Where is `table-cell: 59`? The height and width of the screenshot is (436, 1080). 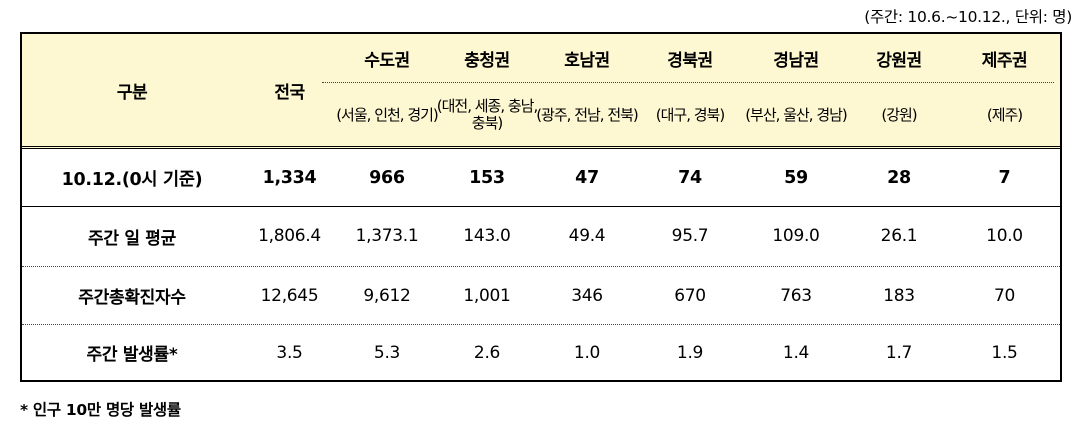 table-cell: 59 is located at coordinates (796, 178).